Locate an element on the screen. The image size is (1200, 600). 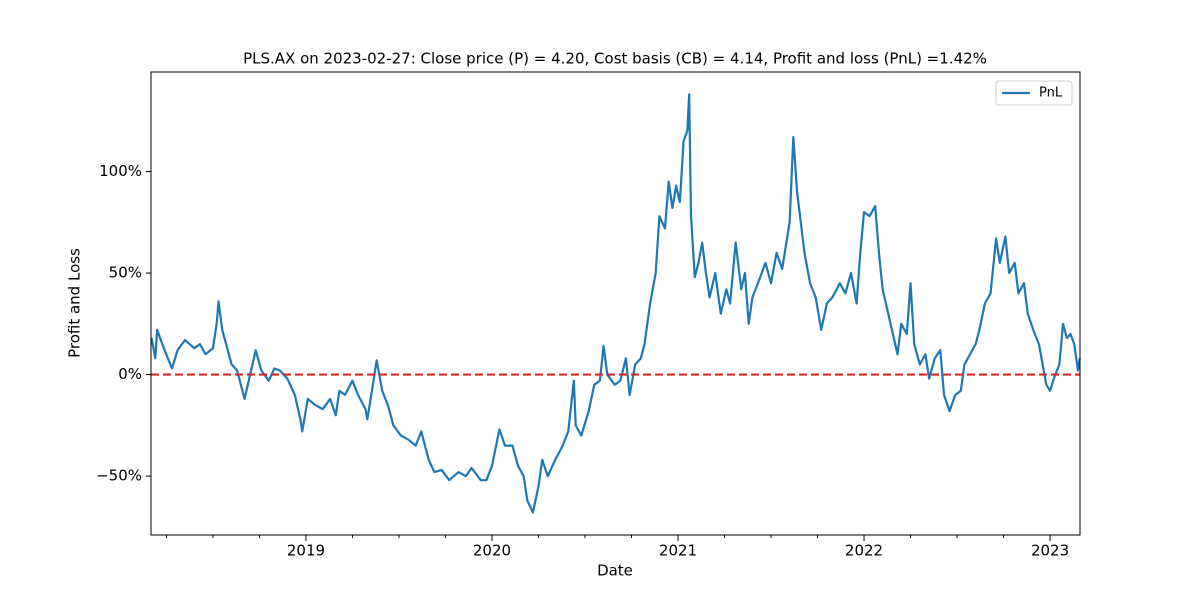
x-tick-label: 2019 is located at coordinates (306, 551).